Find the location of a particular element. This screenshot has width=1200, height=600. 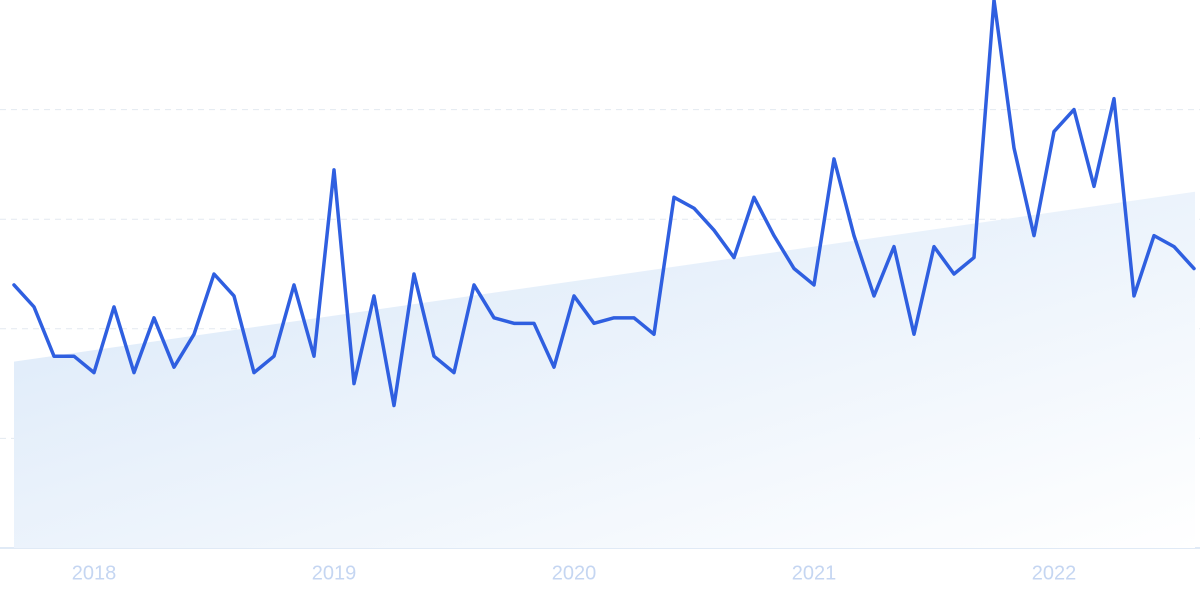

x-axis: 2018 2019 2020 2021 2022 is located at coordinates (574, 573).